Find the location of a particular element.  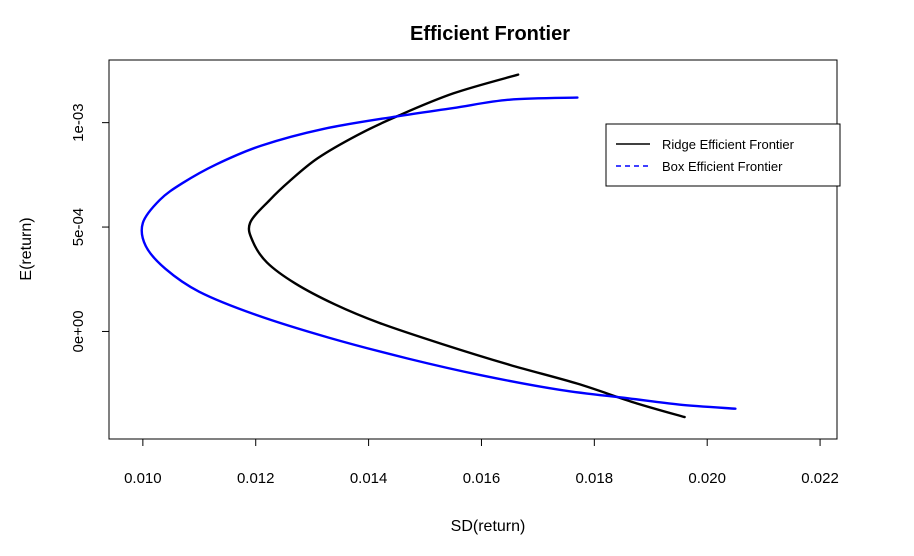

y-tick-label: 1e-03 is located at coordinates (78, 122).